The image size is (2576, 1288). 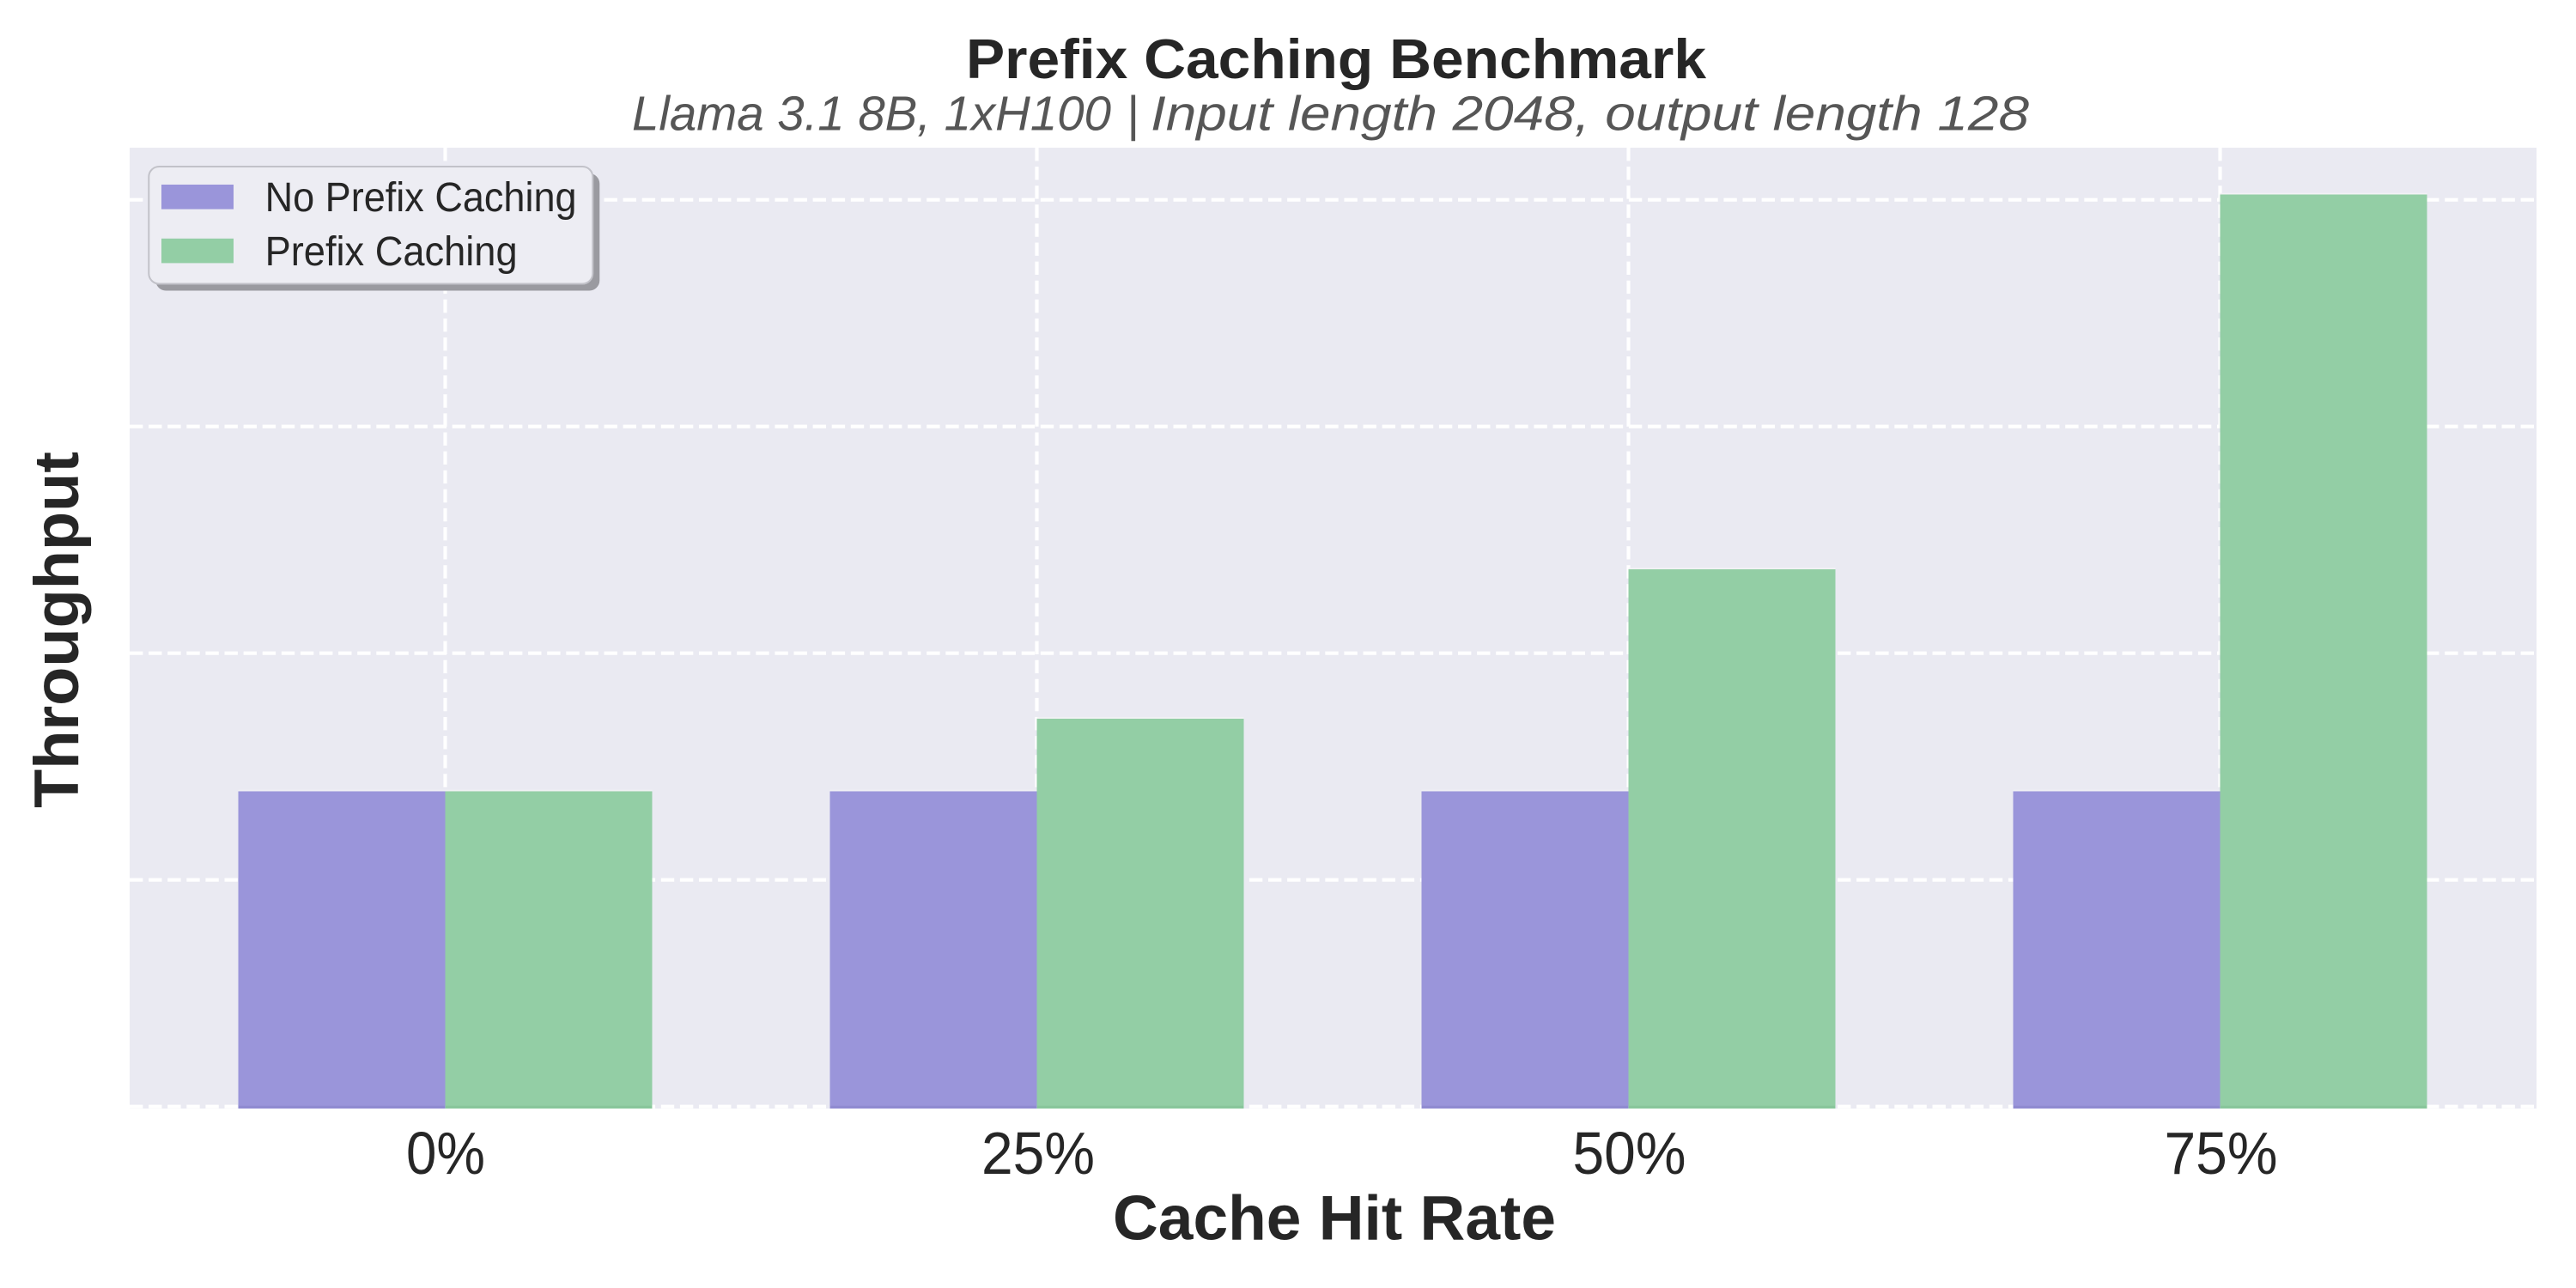 I want to click on svg-text: Prefix Caching Benchmark, so click(x=1336, y=59).